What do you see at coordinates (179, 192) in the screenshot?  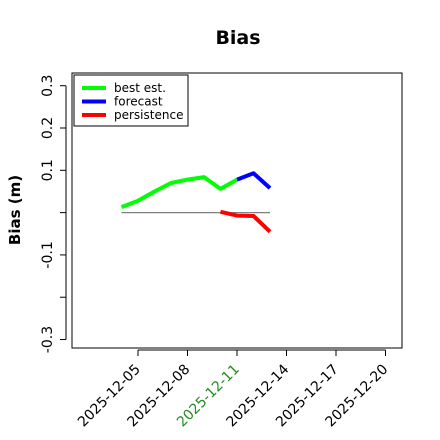 I see `series-line-best-est` at bounding box center [179, 192].